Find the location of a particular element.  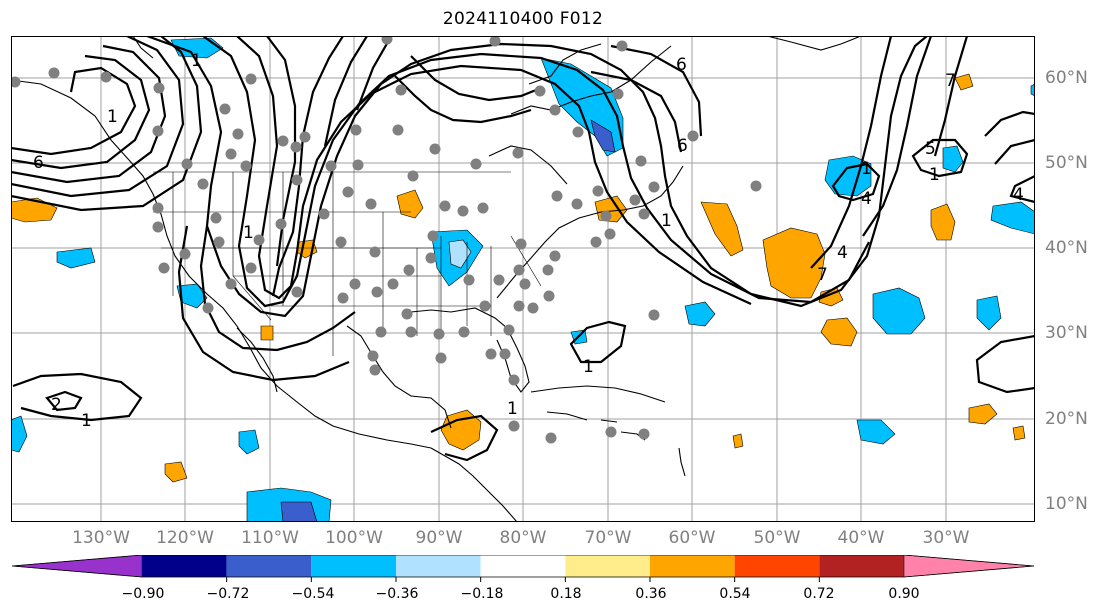

colorbar-extend-low is located at coordinates (77, 566).